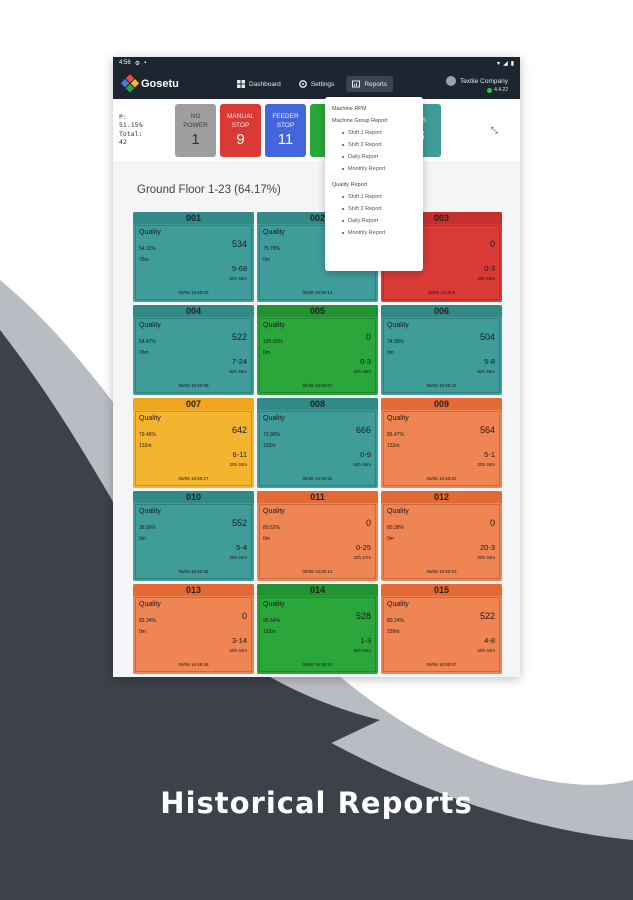  What do you see at coordinates (512, 63) in the screenshot?
I see `battery-icon: ▮` at bounding box center [512, 63].